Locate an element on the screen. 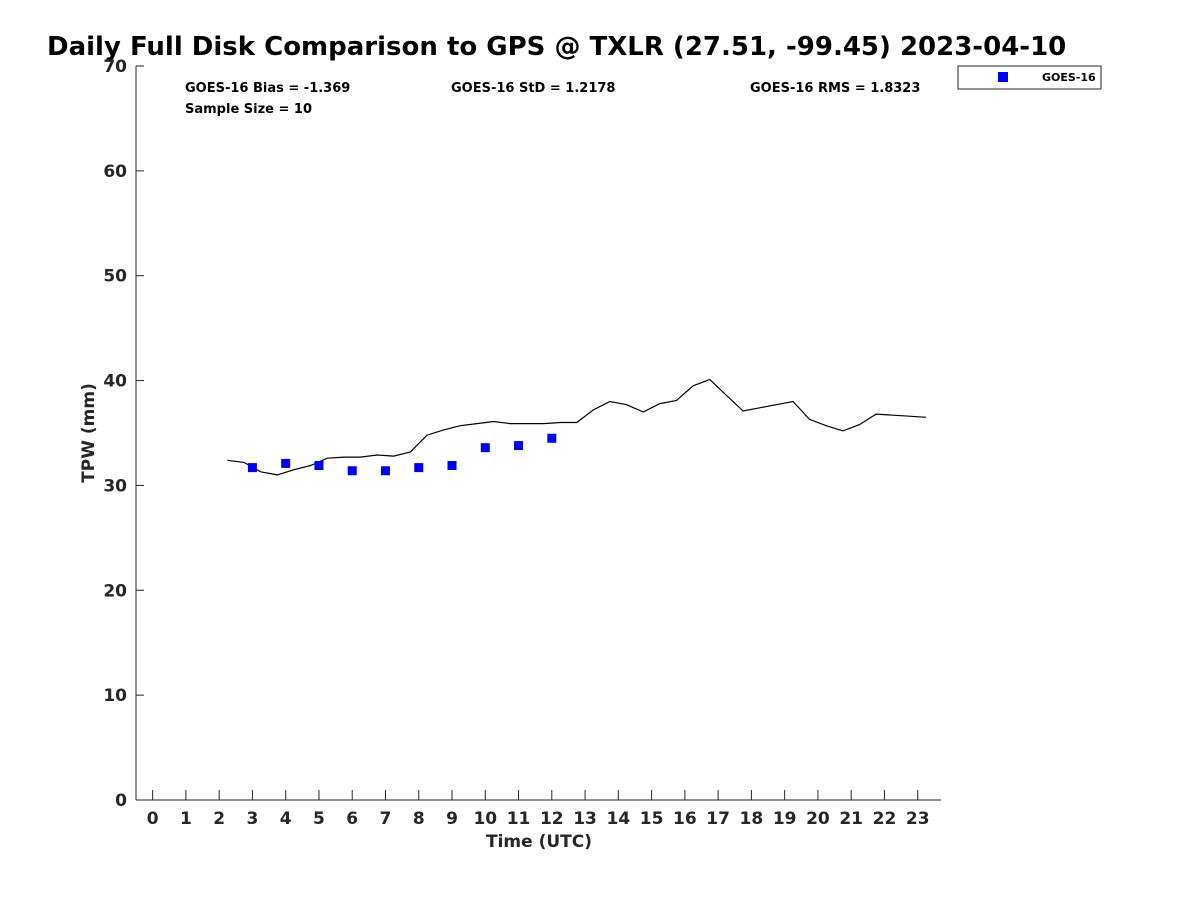 The image size is (1200, 900). x-tick-label-1: 1 is located at coordinates (186, 819).